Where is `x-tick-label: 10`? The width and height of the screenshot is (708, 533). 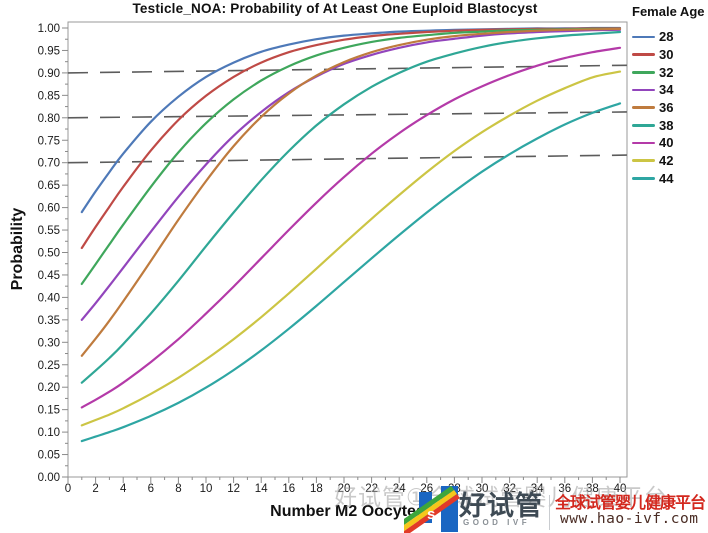
x-tick-label: 10 is located at coordinates (206, 489).